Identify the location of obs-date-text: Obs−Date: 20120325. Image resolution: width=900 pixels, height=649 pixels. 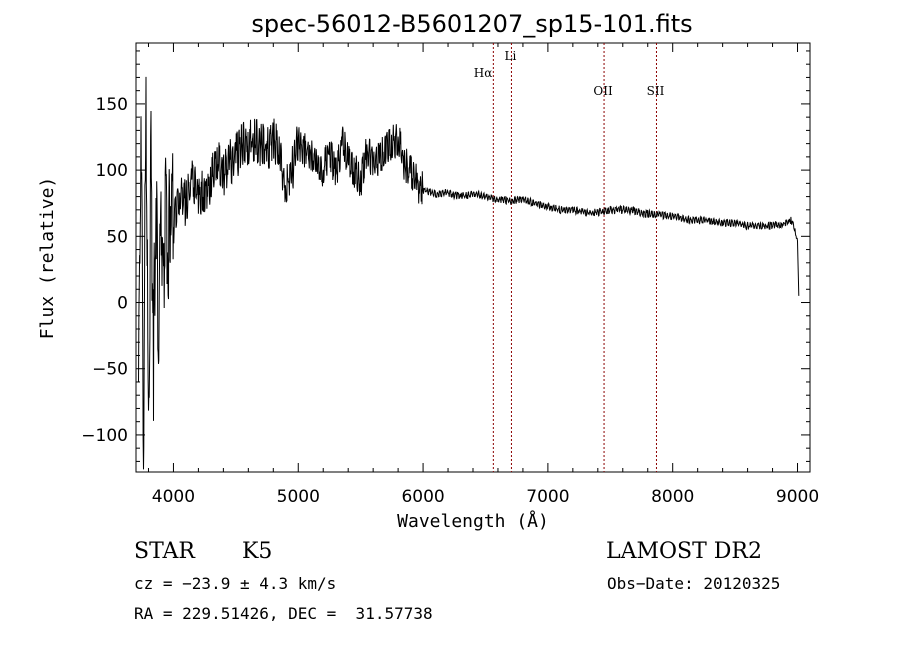
(694, 583).